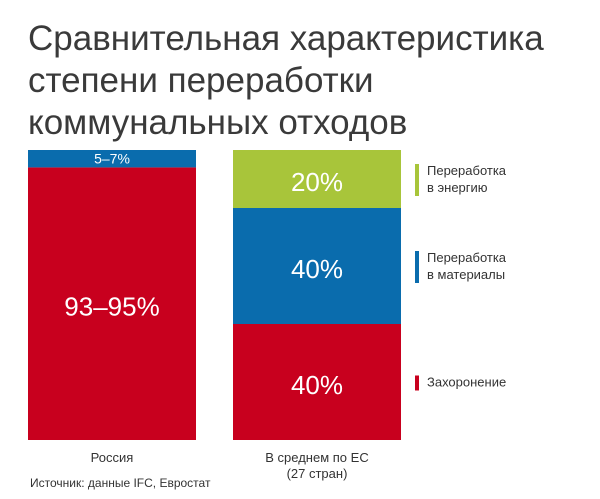  Describe the element at coordinates (317, 182) in the screenshot. I see `data-label: 20%` at that location.